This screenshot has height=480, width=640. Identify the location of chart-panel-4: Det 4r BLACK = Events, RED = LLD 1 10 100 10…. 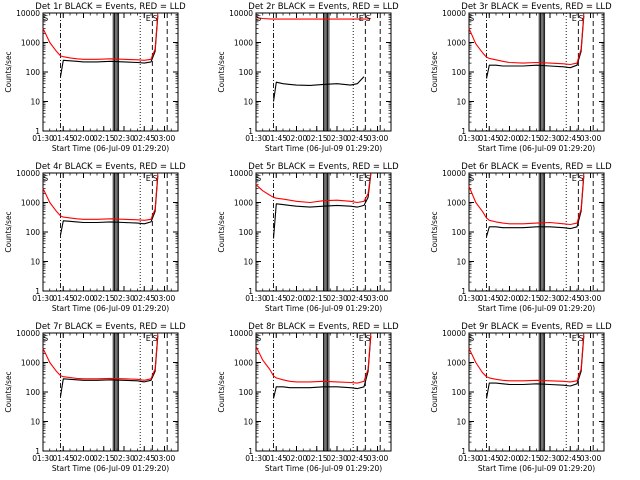
(95, 237).